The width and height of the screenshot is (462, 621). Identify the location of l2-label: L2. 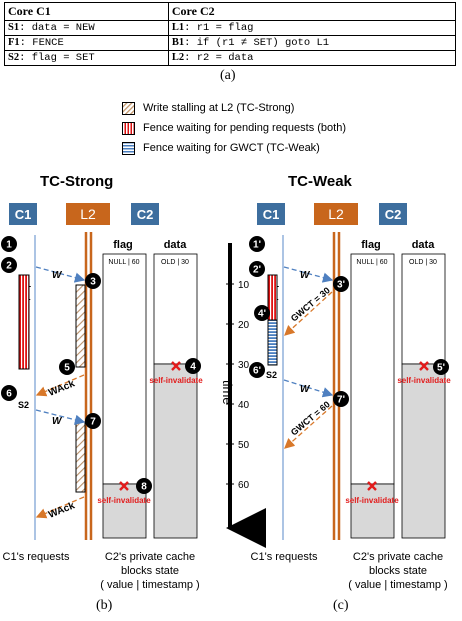
(88, 214).